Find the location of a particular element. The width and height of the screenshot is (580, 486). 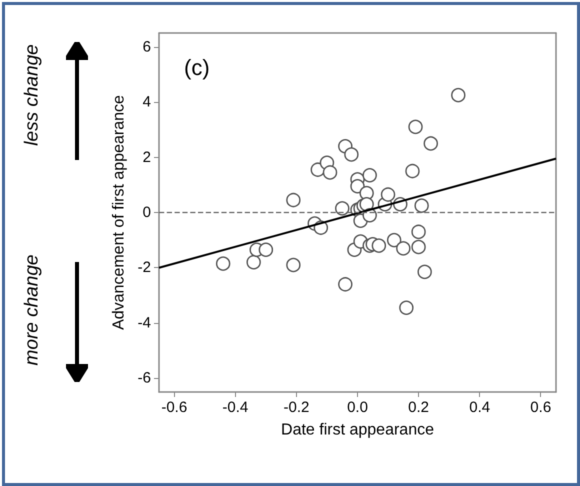

x-axis-title: Date first appearance is located at coordinates (357, 430).